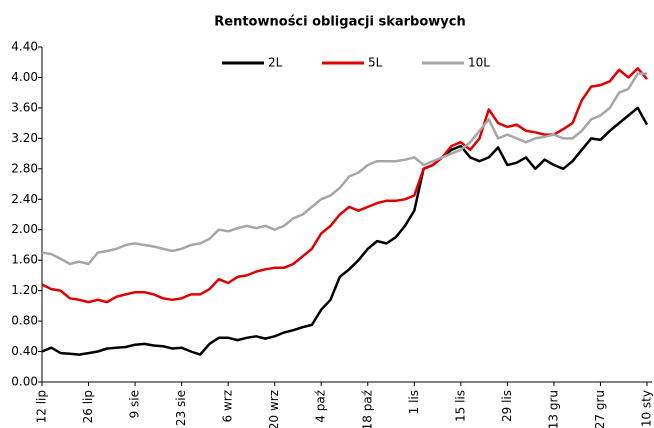  I want to click on x-tick-label: 12 lip, so click(42, 406).